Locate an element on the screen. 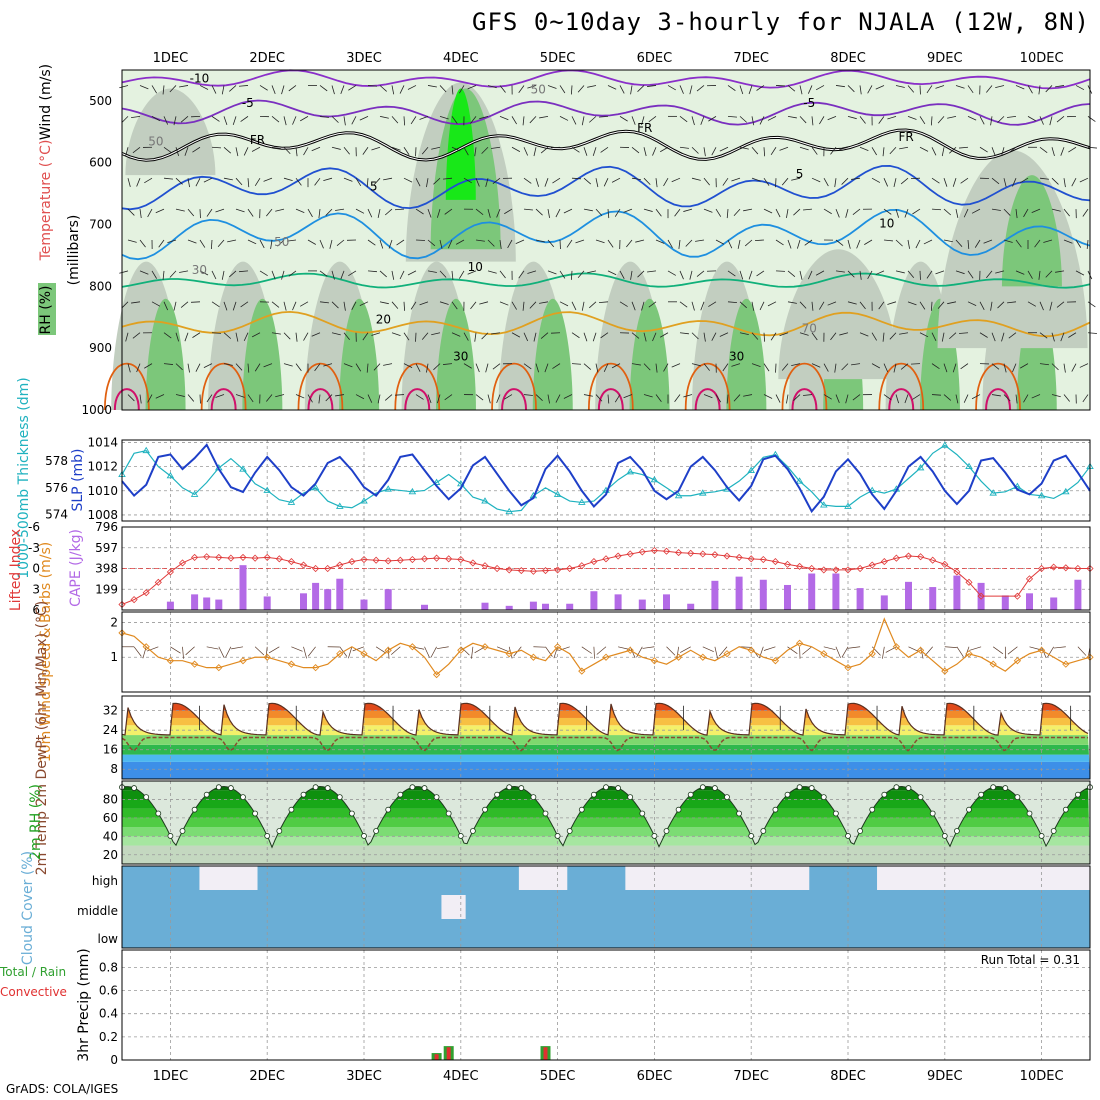 The width and height of the screenshot is (1100, 1100). isotherm-label: -10 is located at coordinates (200, 78).